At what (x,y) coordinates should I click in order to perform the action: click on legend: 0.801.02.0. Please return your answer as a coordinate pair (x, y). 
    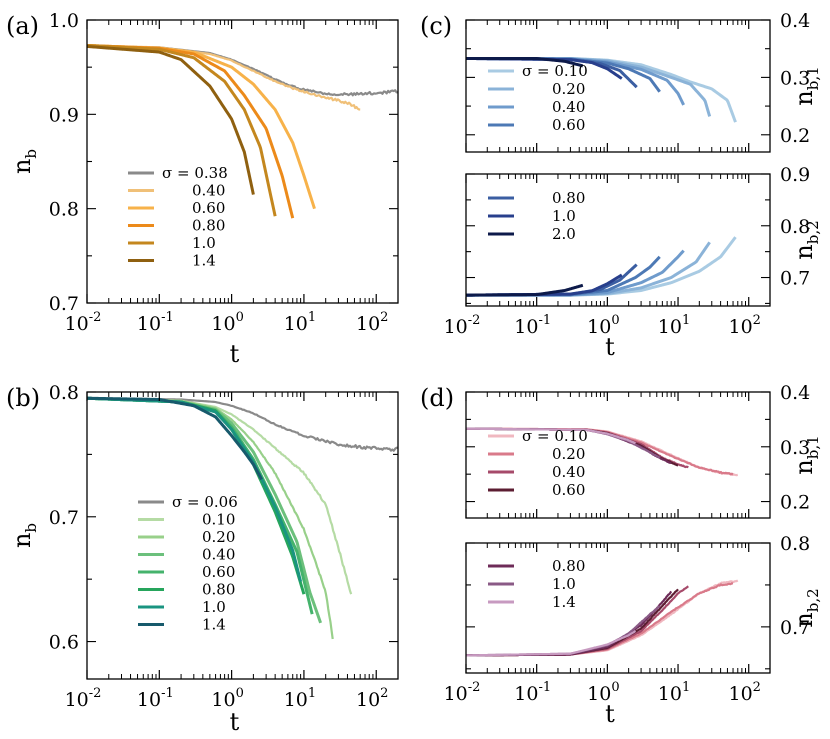
    Looking at the image, I should click on (536, 216).